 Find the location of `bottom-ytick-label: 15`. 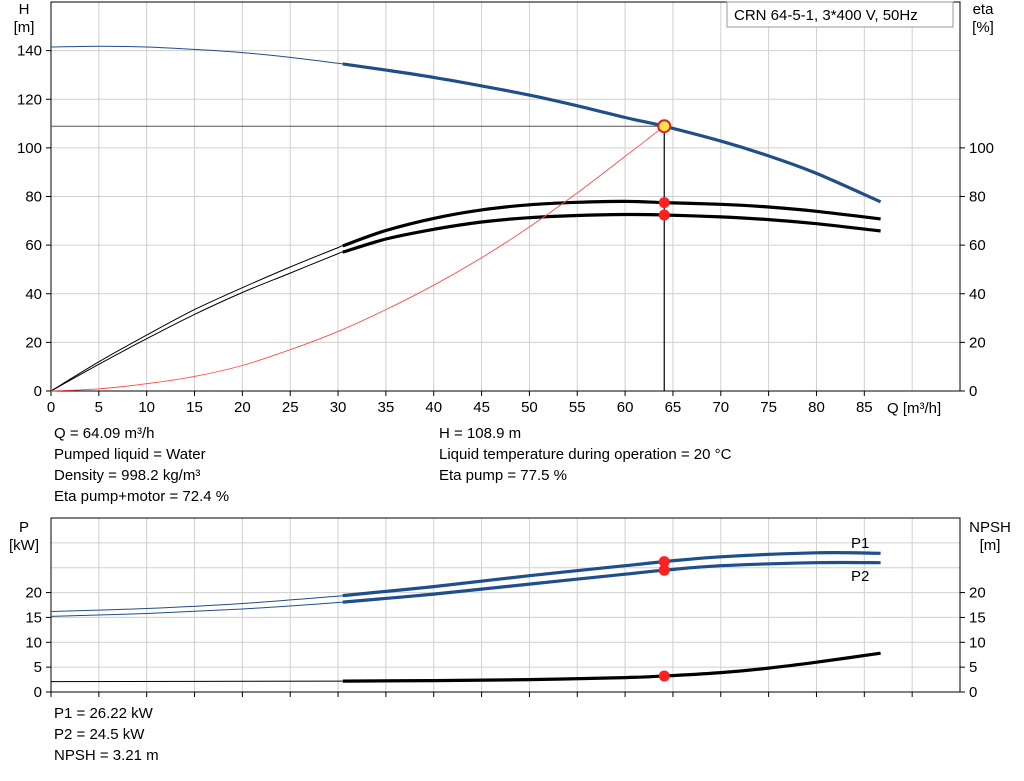

bottom-ytick-label: 15 is located at coordinates (33, 617).